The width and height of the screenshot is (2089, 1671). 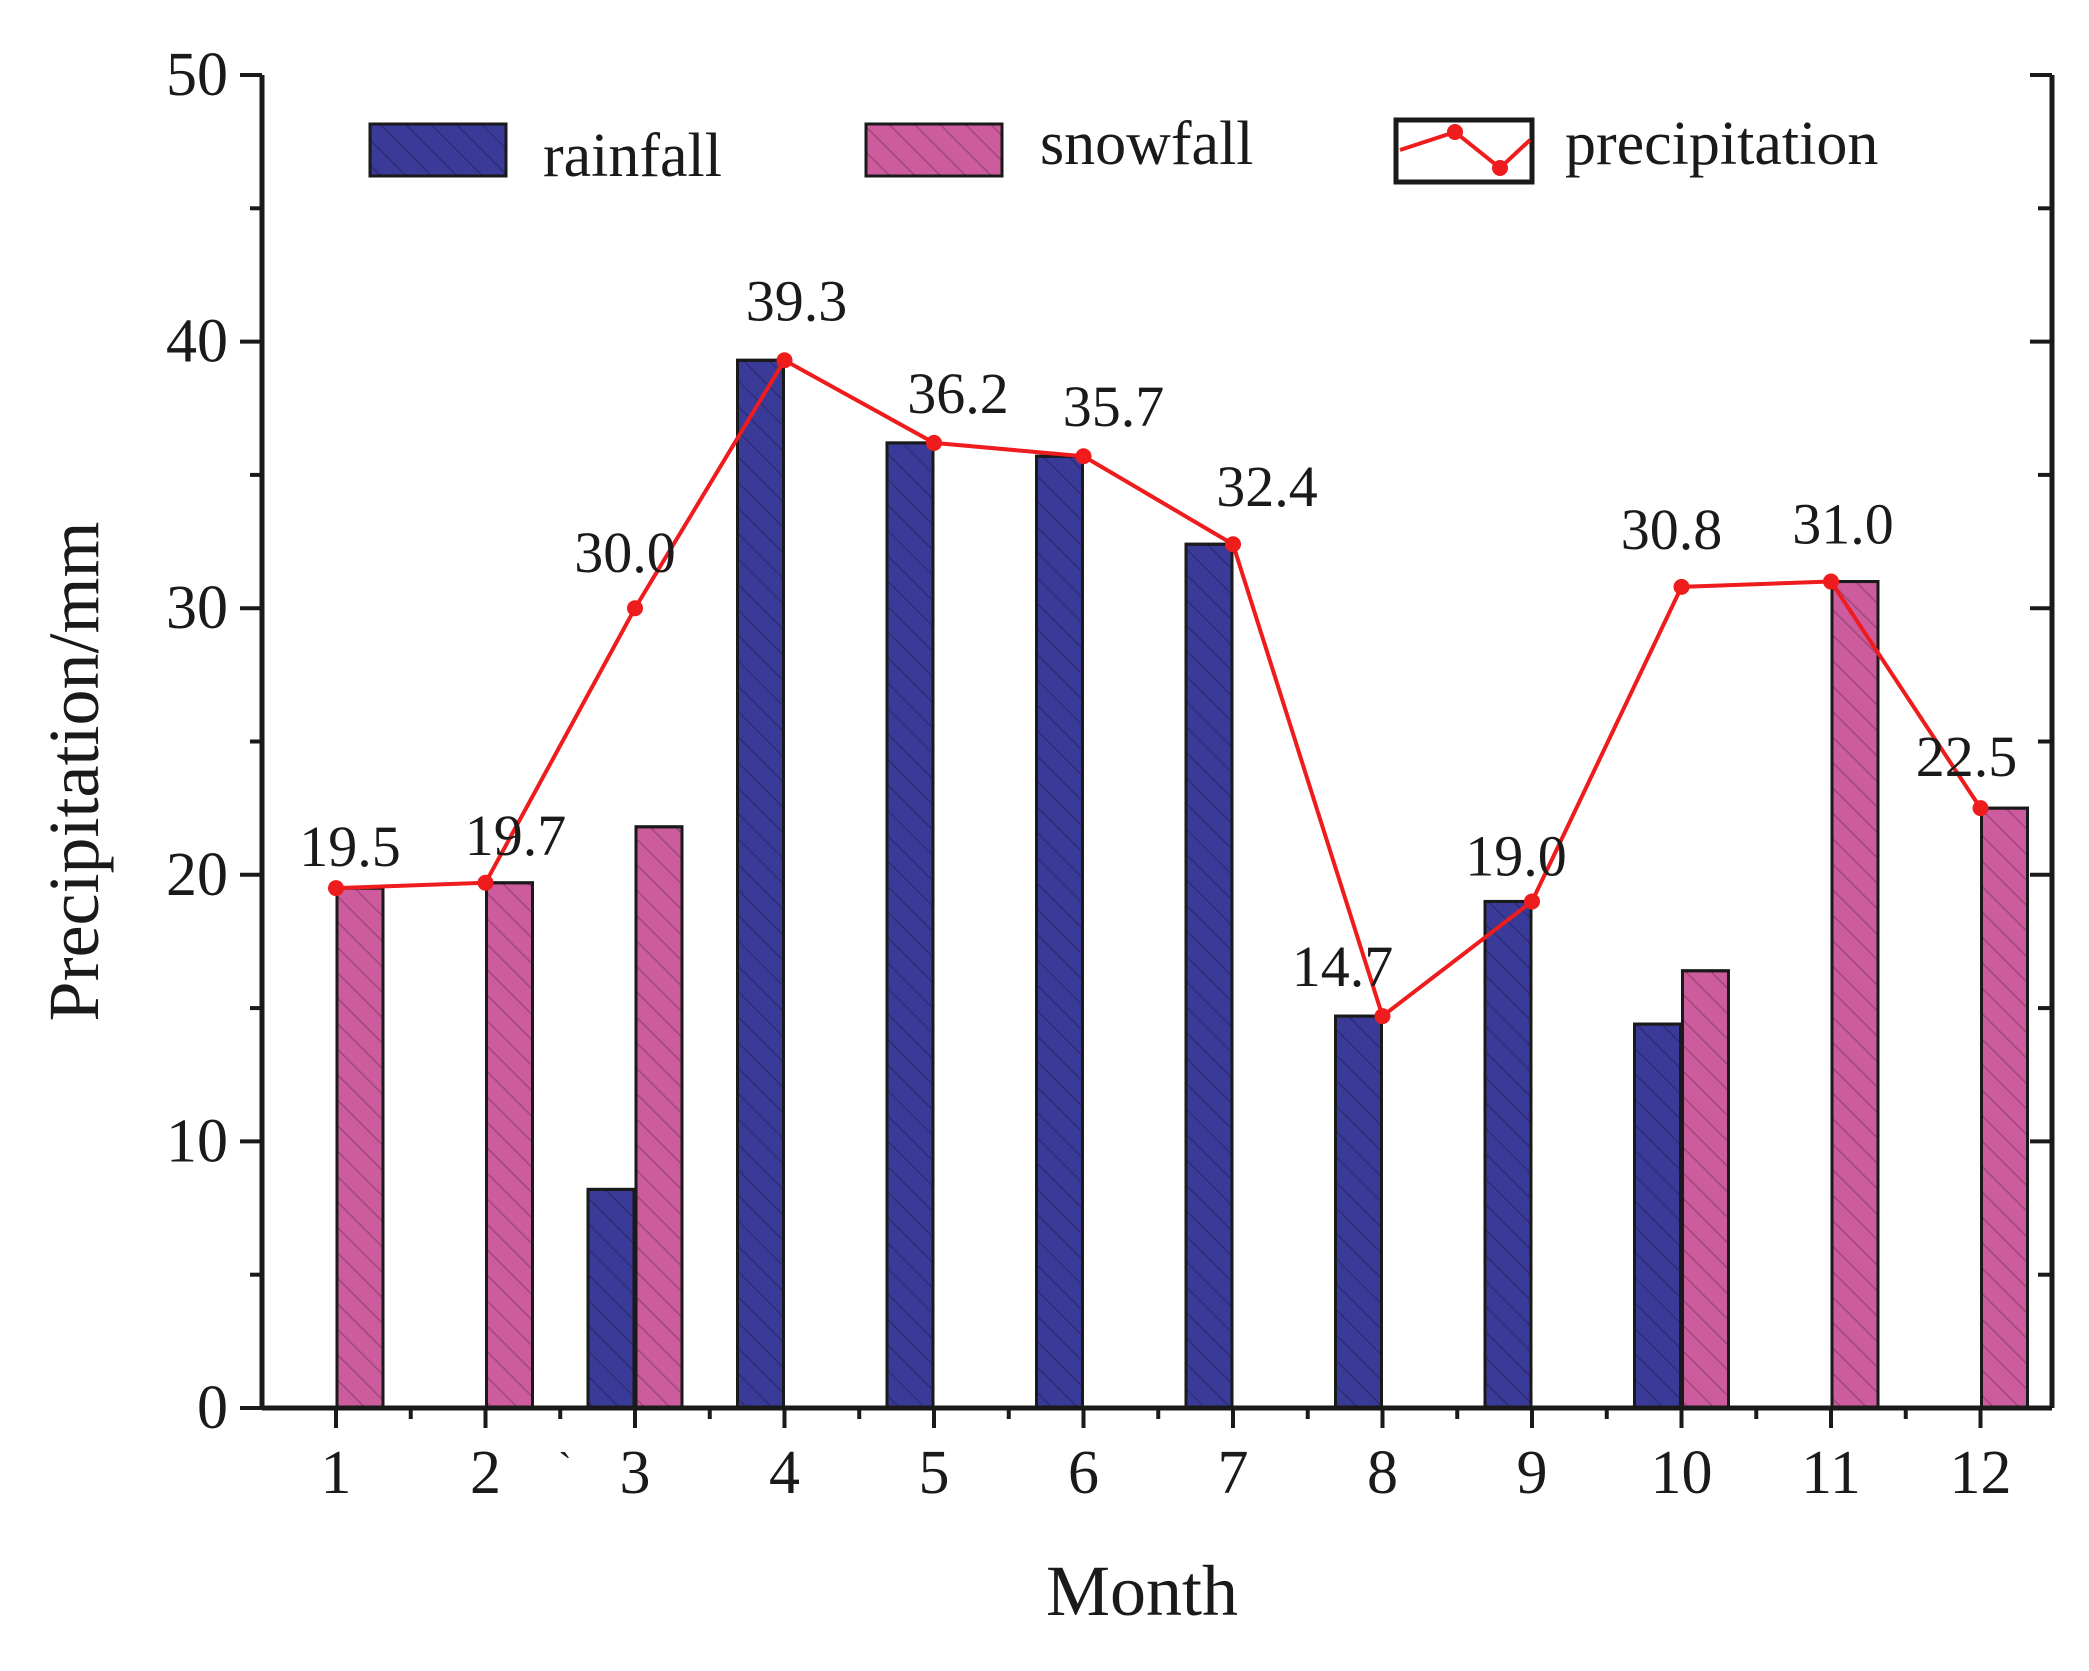 I want to click on x-tick-label: 4, so click(x=784, y=1473).